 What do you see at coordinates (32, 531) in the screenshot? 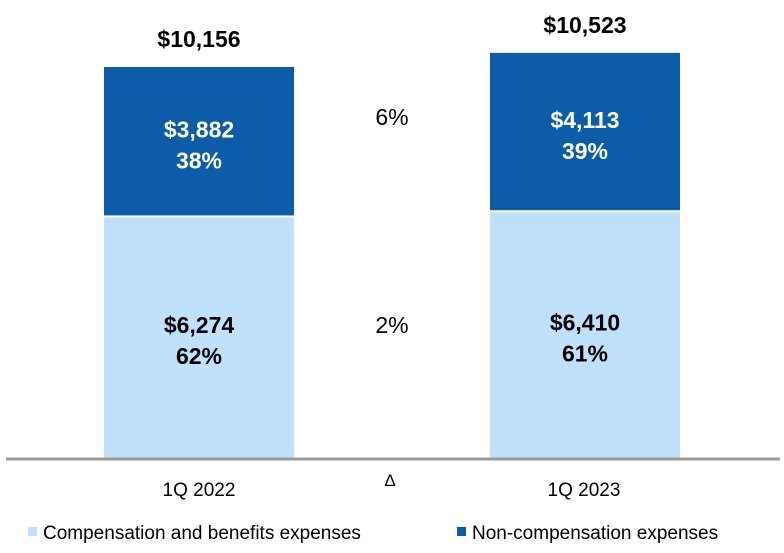
I see `legend-swatch-comp` at bounding box center [32, 531].